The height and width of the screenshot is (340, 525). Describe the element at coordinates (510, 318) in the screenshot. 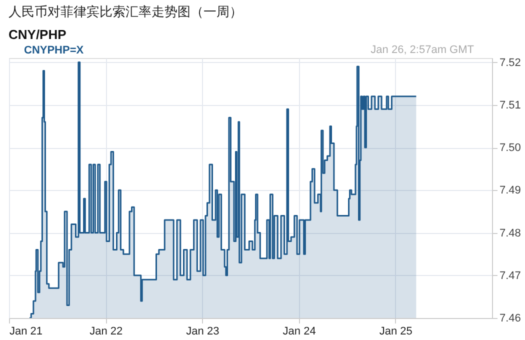

I see `y-tick-label: 7.46` at that location.